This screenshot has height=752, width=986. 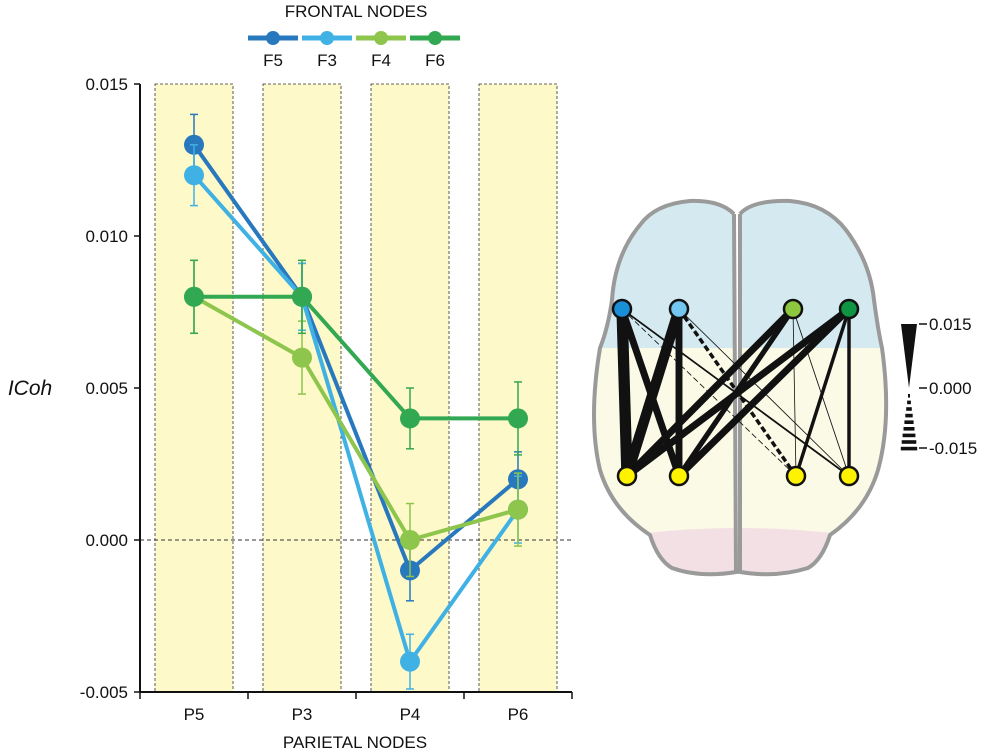 What do you see at coordinates (410, 540) in the screenshot?
I see `data-point-f4-p4` at bounding box center [410, 540].